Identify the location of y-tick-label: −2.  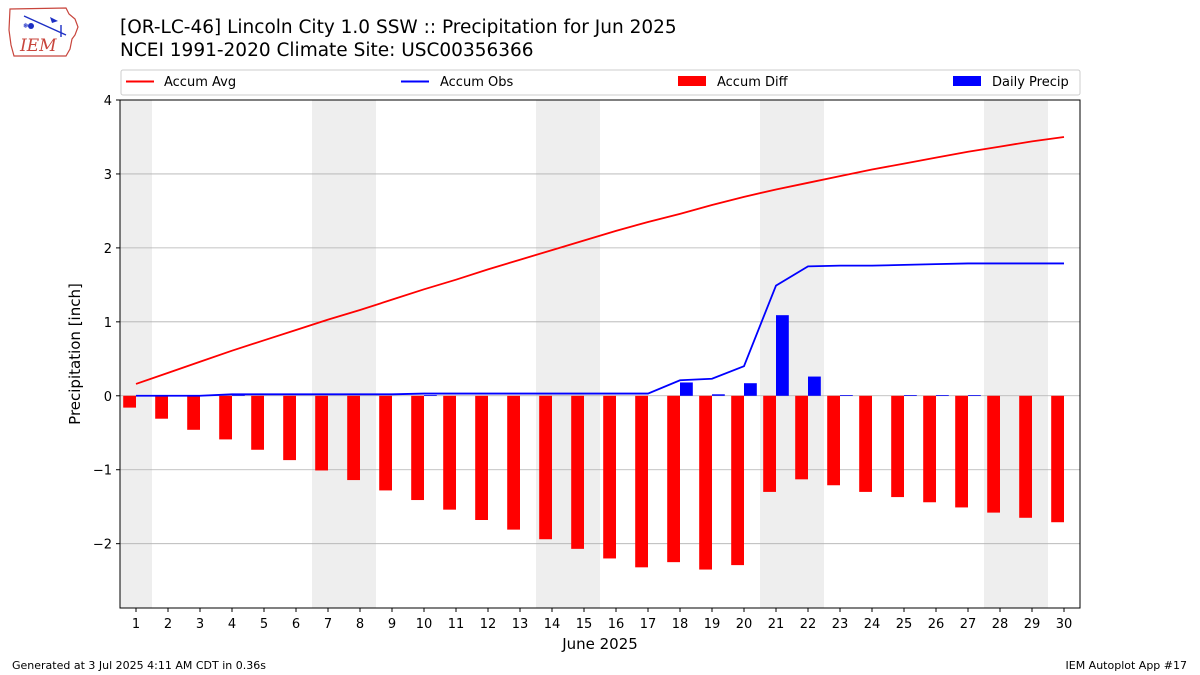
(102, 545).